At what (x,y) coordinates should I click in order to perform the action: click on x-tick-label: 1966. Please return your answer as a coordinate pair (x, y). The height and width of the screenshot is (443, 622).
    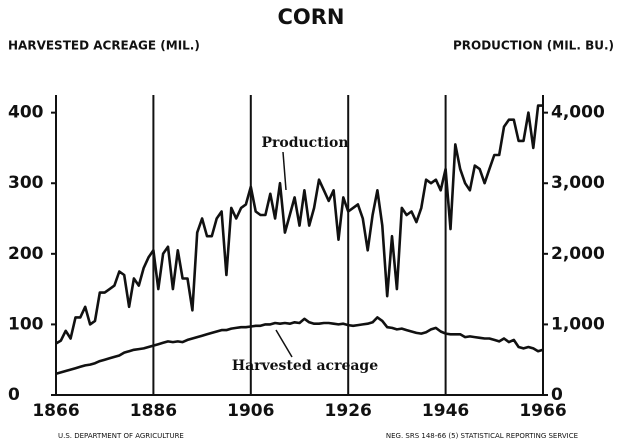
    Looking at the image, I should click on (542, 411).